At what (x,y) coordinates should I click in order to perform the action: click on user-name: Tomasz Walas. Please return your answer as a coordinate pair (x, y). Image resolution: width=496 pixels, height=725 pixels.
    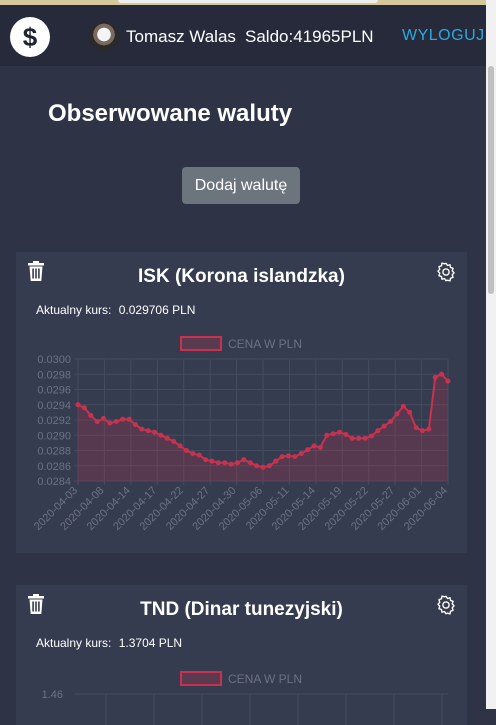
    Looking at the image, I should click on (181, 36).